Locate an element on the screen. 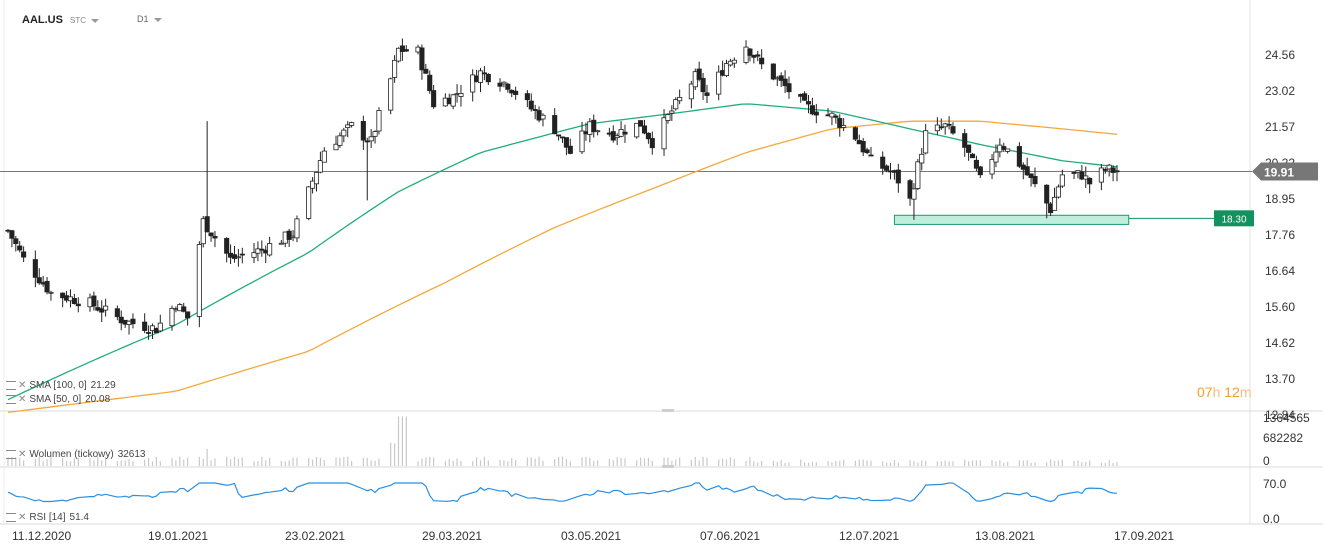 The height and width of the screenshot is (549, 1323). interval-selector: D1 is located at coordinates (149, 19).